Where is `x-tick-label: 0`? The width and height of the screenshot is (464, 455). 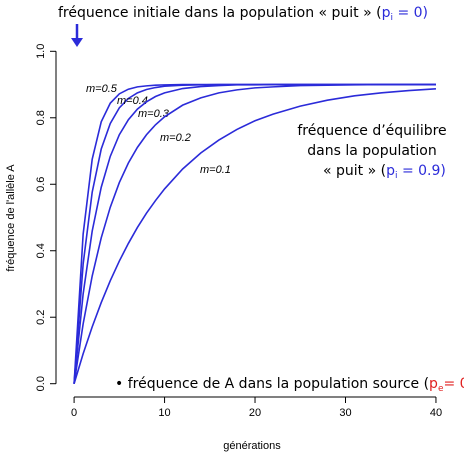 x-tick-label: 0 is located at coordinates (74, 413).